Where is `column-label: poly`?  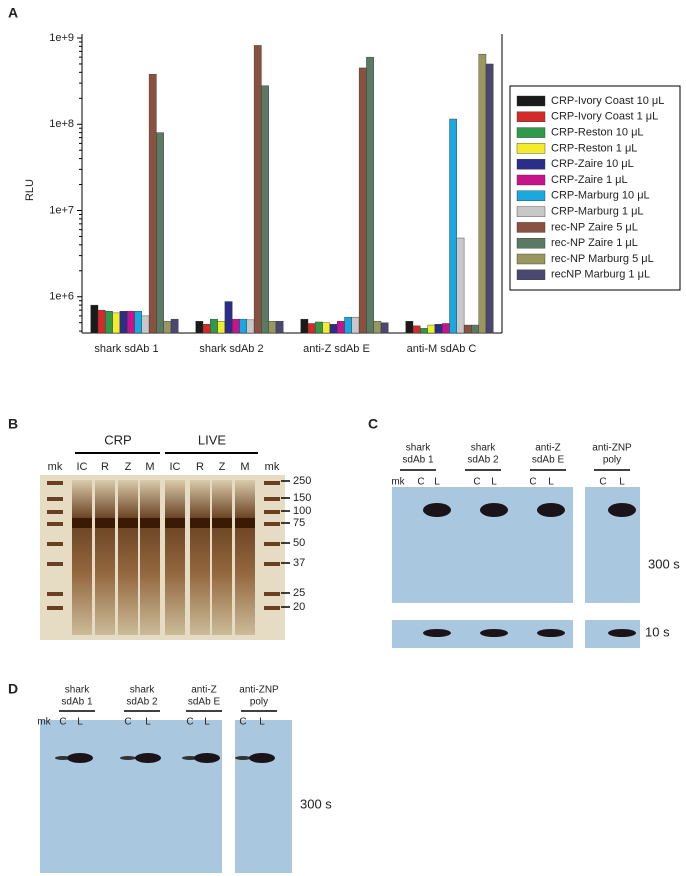 column-label: poly is located at coordinates (612, 460).